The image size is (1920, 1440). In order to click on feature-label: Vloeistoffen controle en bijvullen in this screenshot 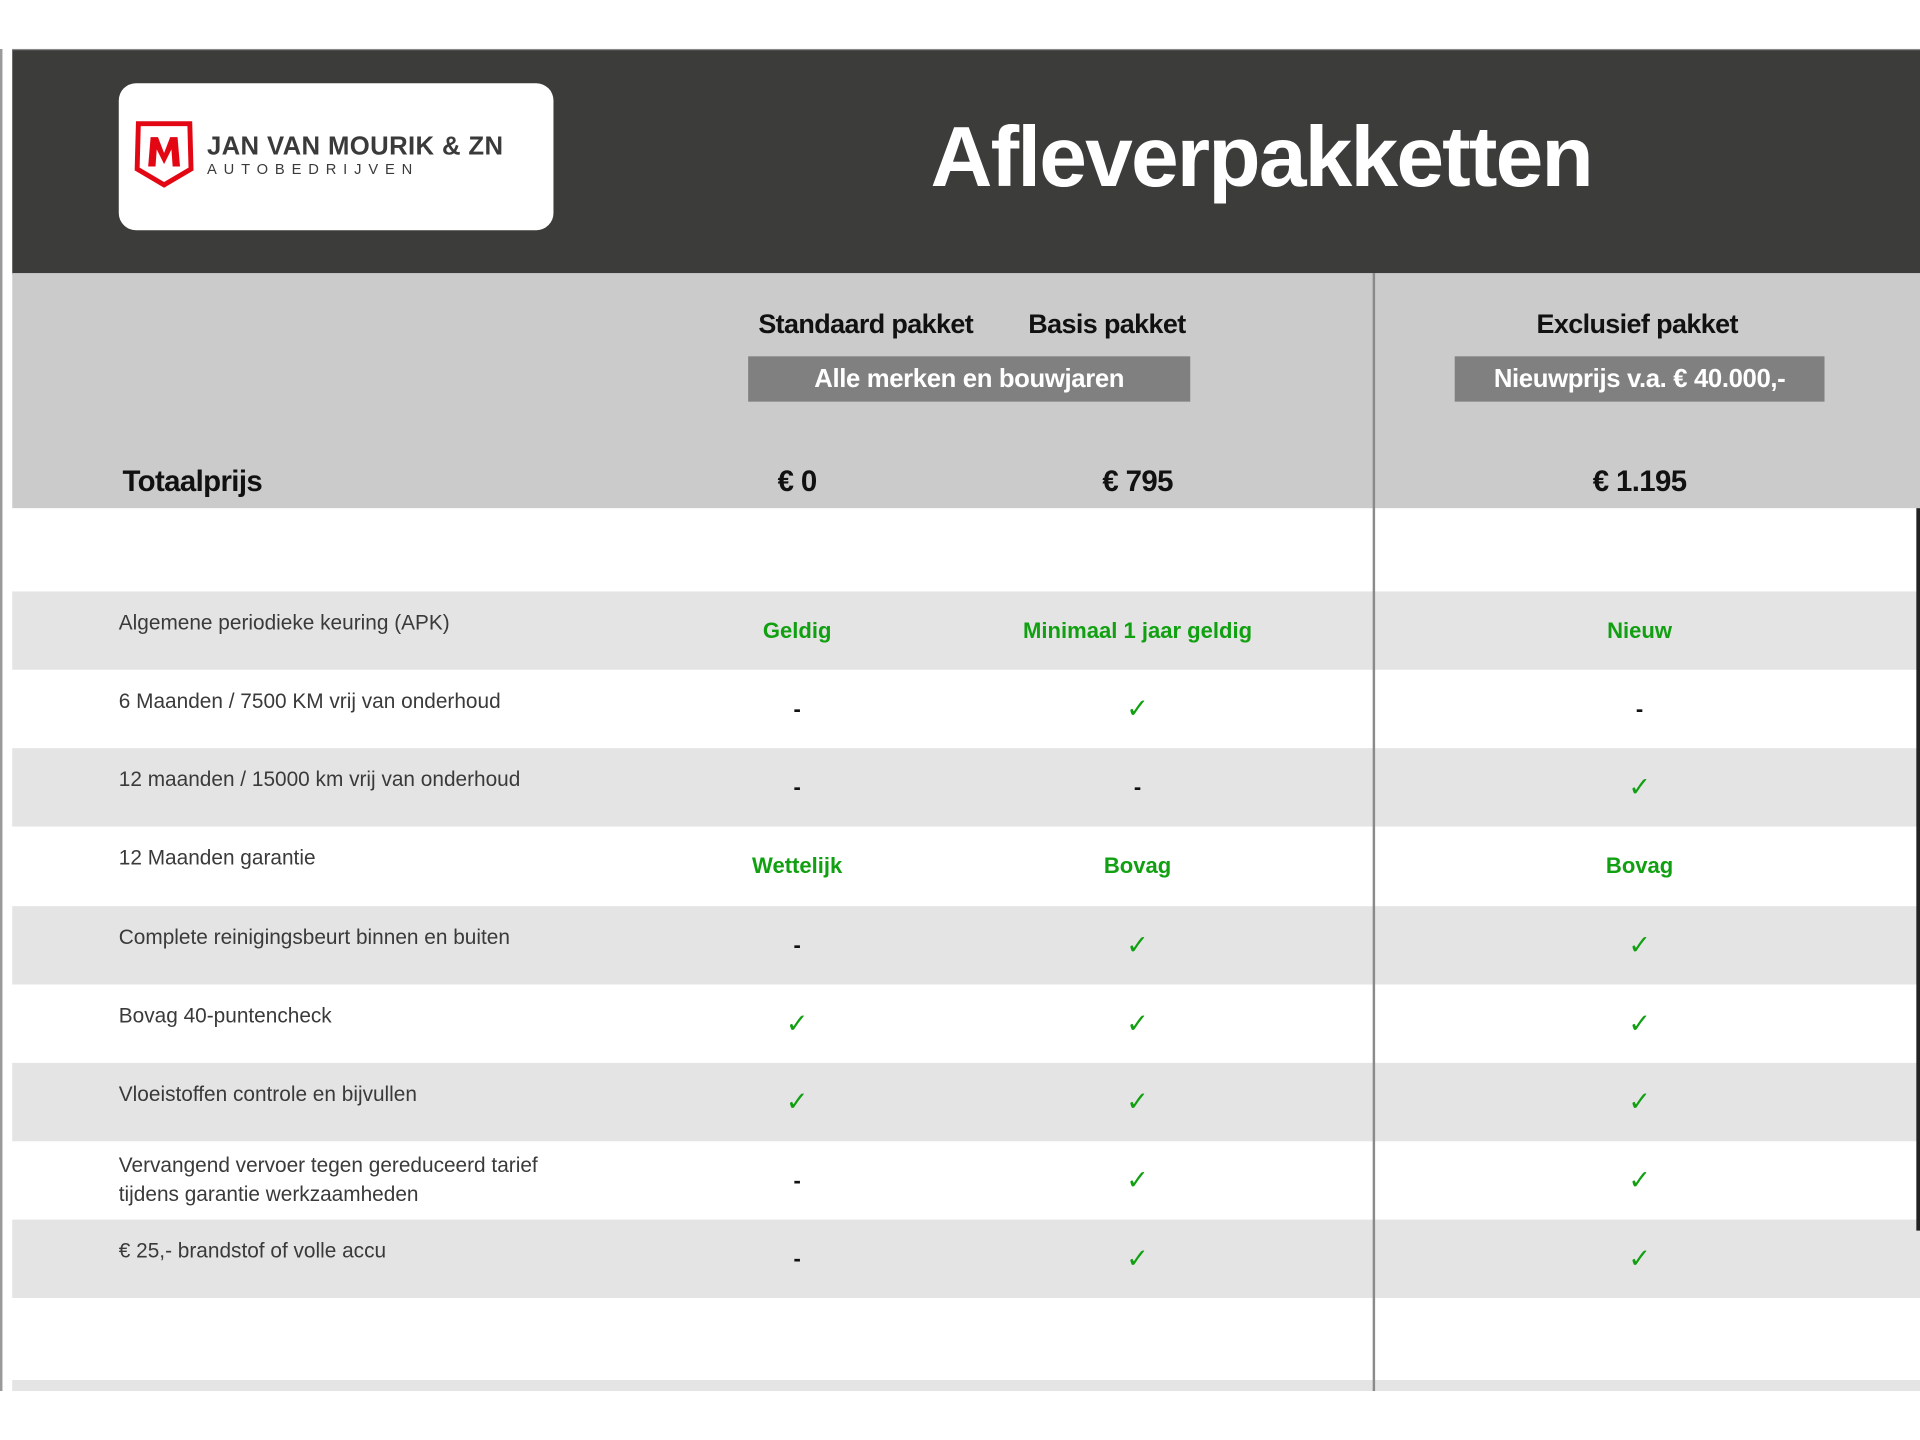, I will do `click(267, 1094)`.